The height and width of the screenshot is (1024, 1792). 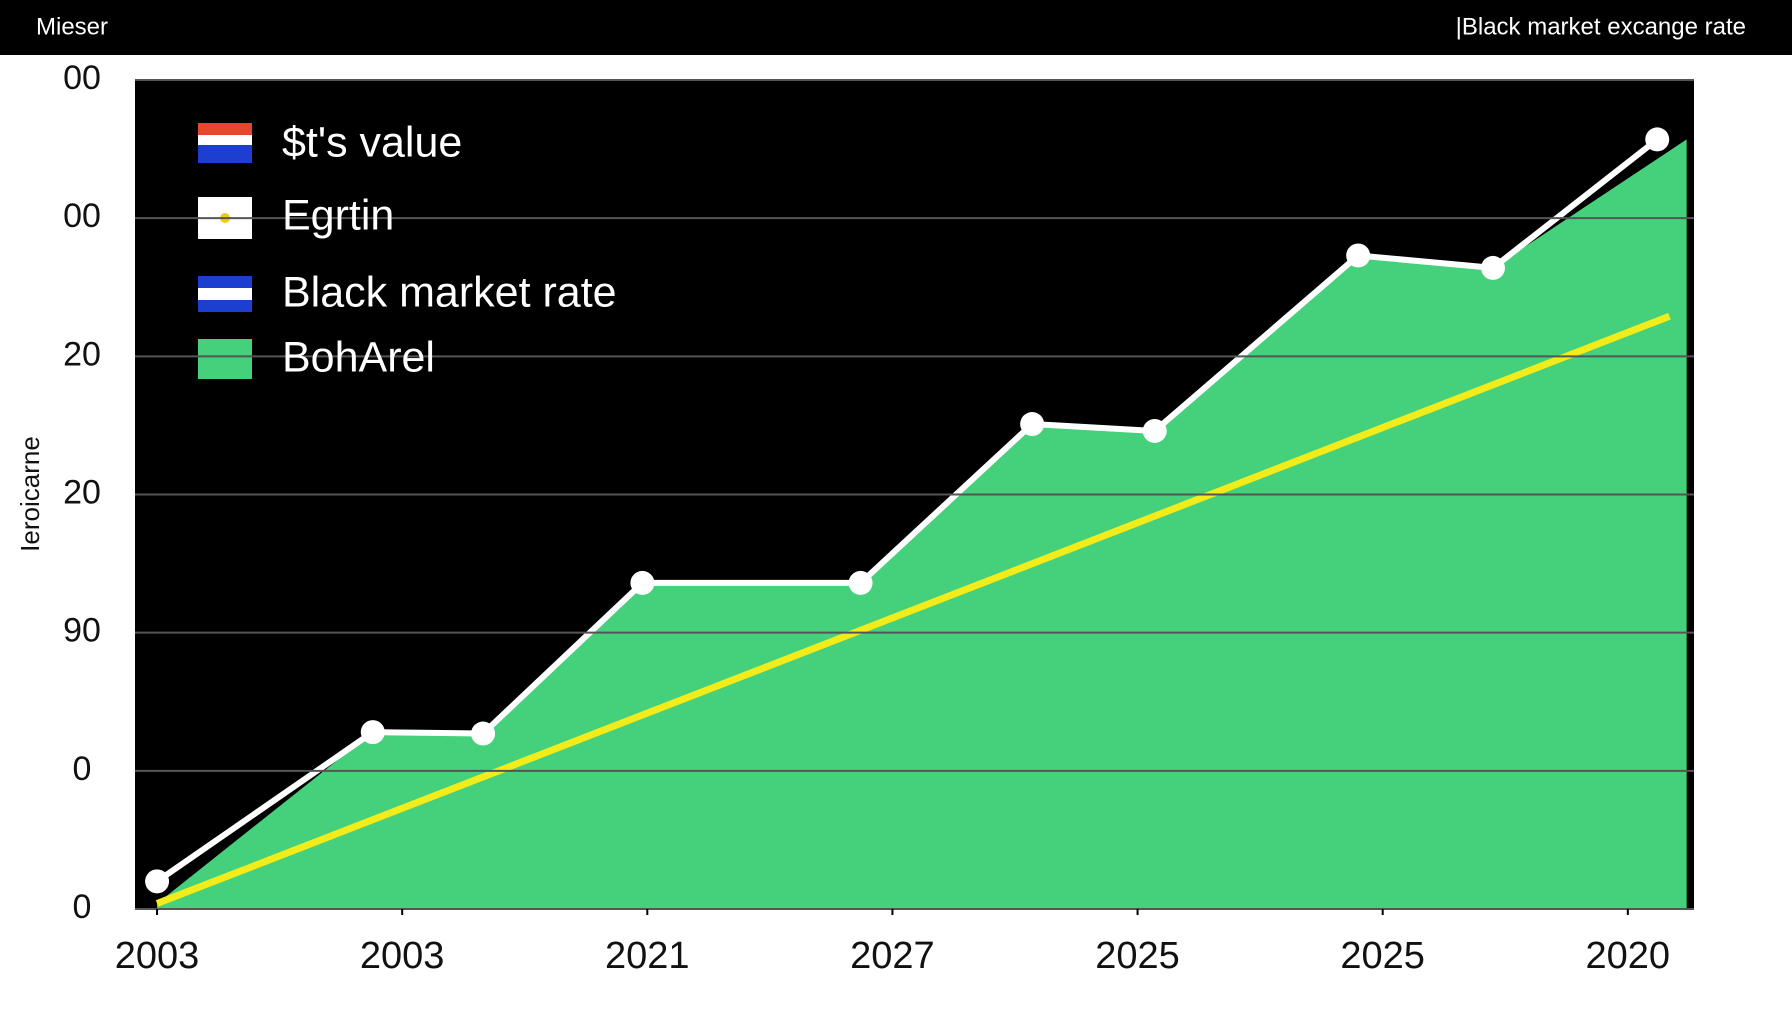 What do you see at coordinates (1601, 26) in the screenshot?
I see `chart-subtitle: |Black market excange rate` at bounding box center [1601, 26].